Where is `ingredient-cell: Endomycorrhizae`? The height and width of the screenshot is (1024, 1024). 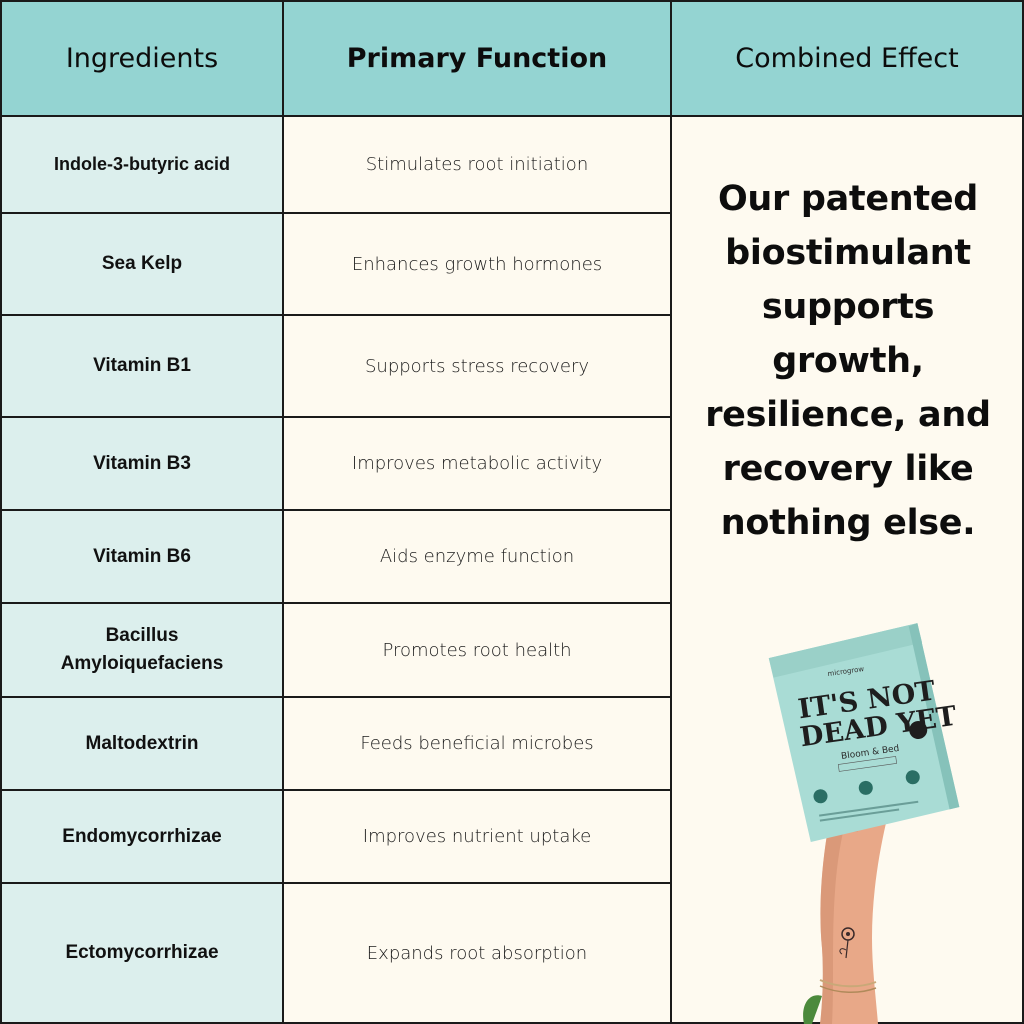 ingredient-cell: Endomycorrhizae is located at coordinates (142, 836).